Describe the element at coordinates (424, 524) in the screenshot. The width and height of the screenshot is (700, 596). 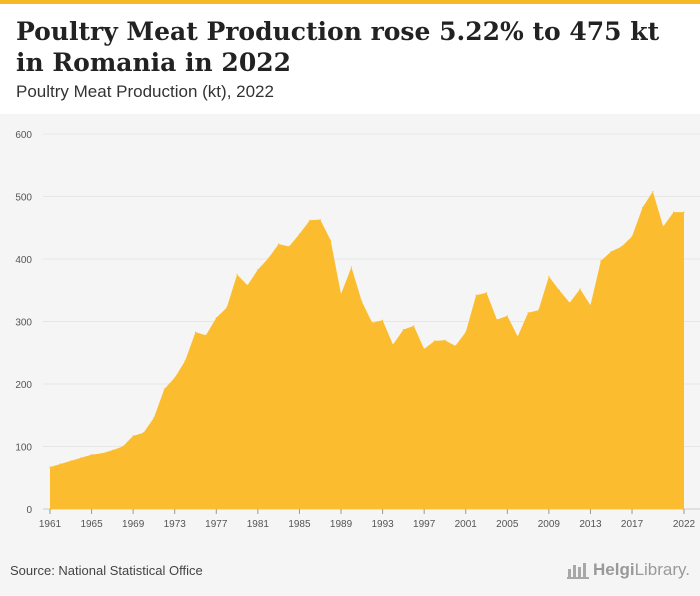
I see `x-tick-label: 1997` at that location.